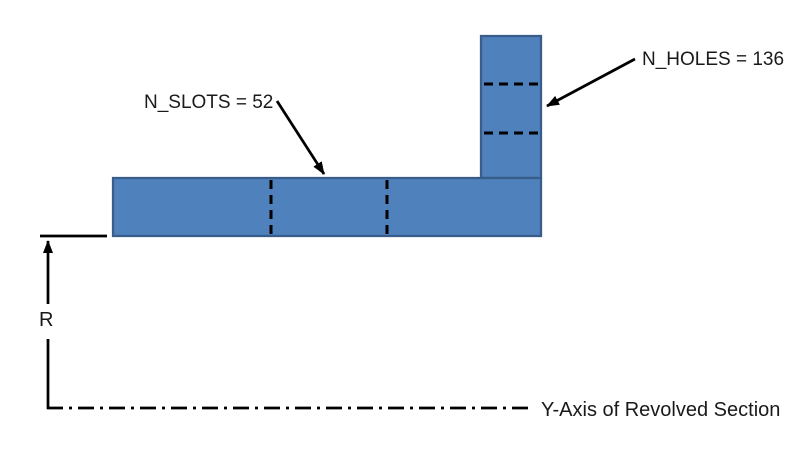  Describe the element at coordinates (46, 320) in the screenshot. I see `radius-label: R` at that location.